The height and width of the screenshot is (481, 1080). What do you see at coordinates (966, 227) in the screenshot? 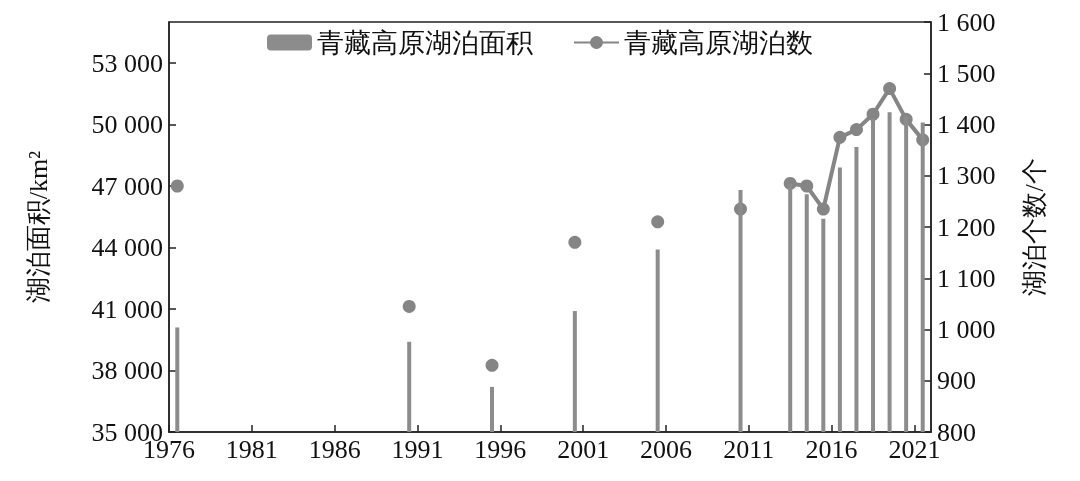
I see `y2-tick-label: 1 200` at bounding box center [966, 227].